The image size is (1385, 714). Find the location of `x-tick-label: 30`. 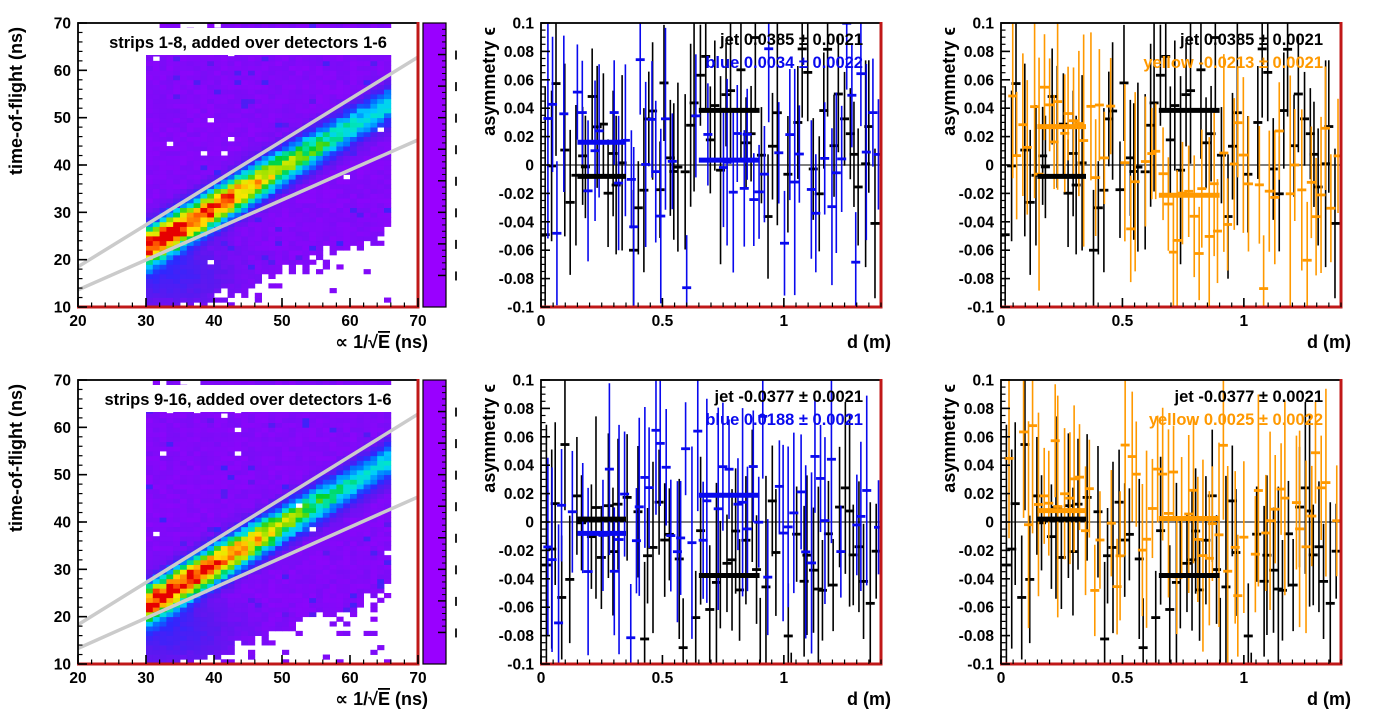

x-tick-label: 30 is located at coordinates (145, 321).